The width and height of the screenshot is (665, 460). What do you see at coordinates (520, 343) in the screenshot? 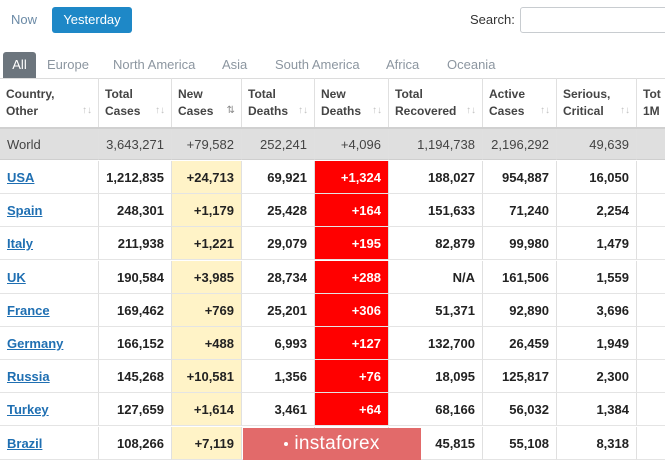
I see `cell-active-cases: 26,459` at bounding box center [520, 343].